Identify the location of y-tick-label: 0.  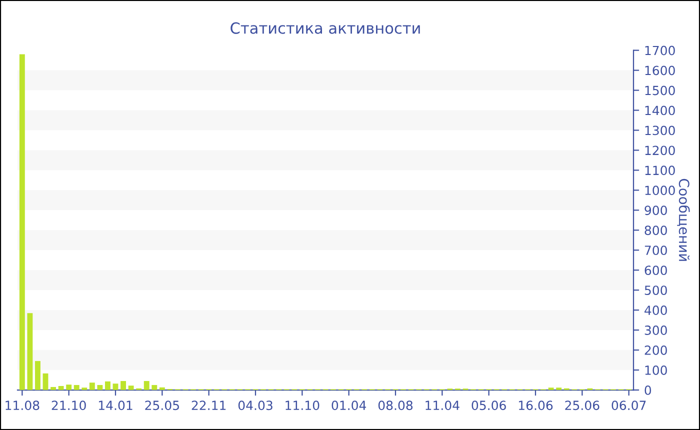
(648, 390).